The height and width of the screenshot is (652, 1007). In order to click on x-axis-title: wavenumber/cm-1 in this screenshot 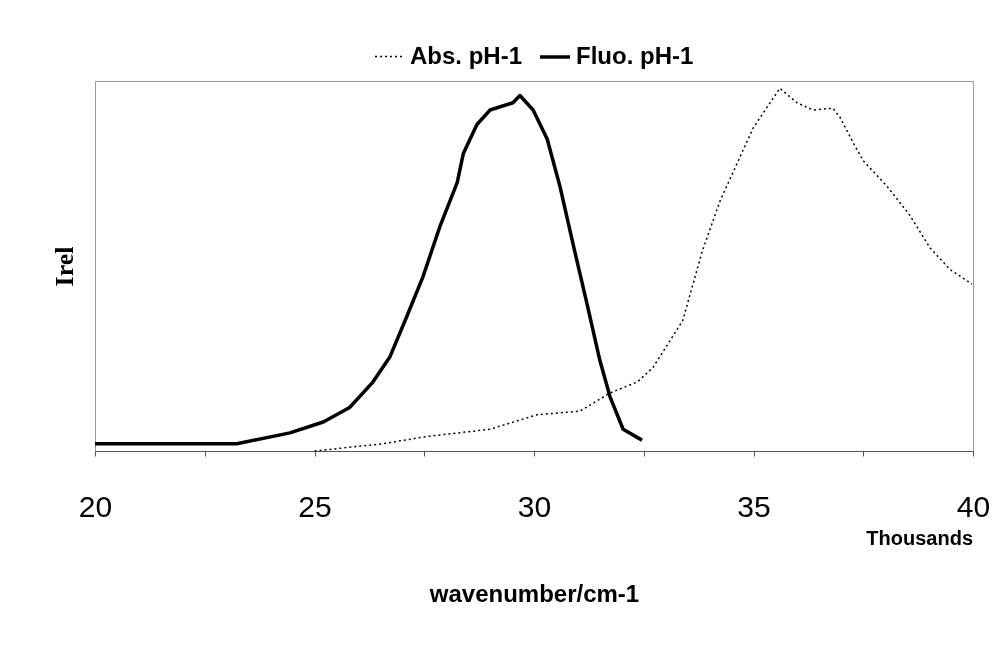, I will do `click(534, 593)`.